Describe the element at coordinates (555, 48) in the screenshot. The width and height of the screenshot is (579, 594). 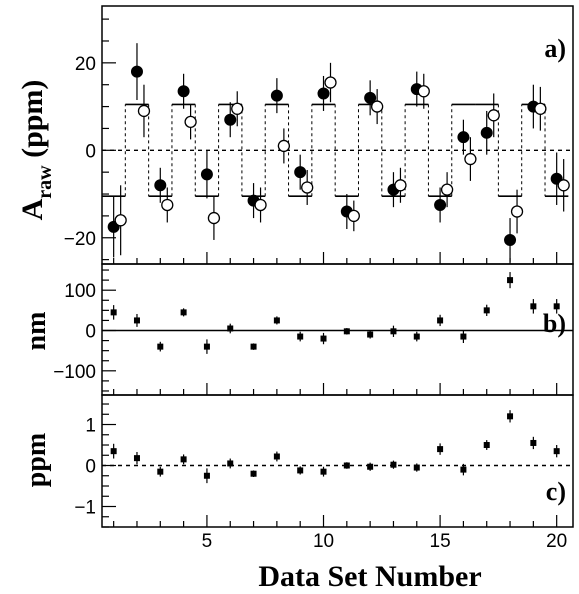
I see `panel-tag: a)` at that location.